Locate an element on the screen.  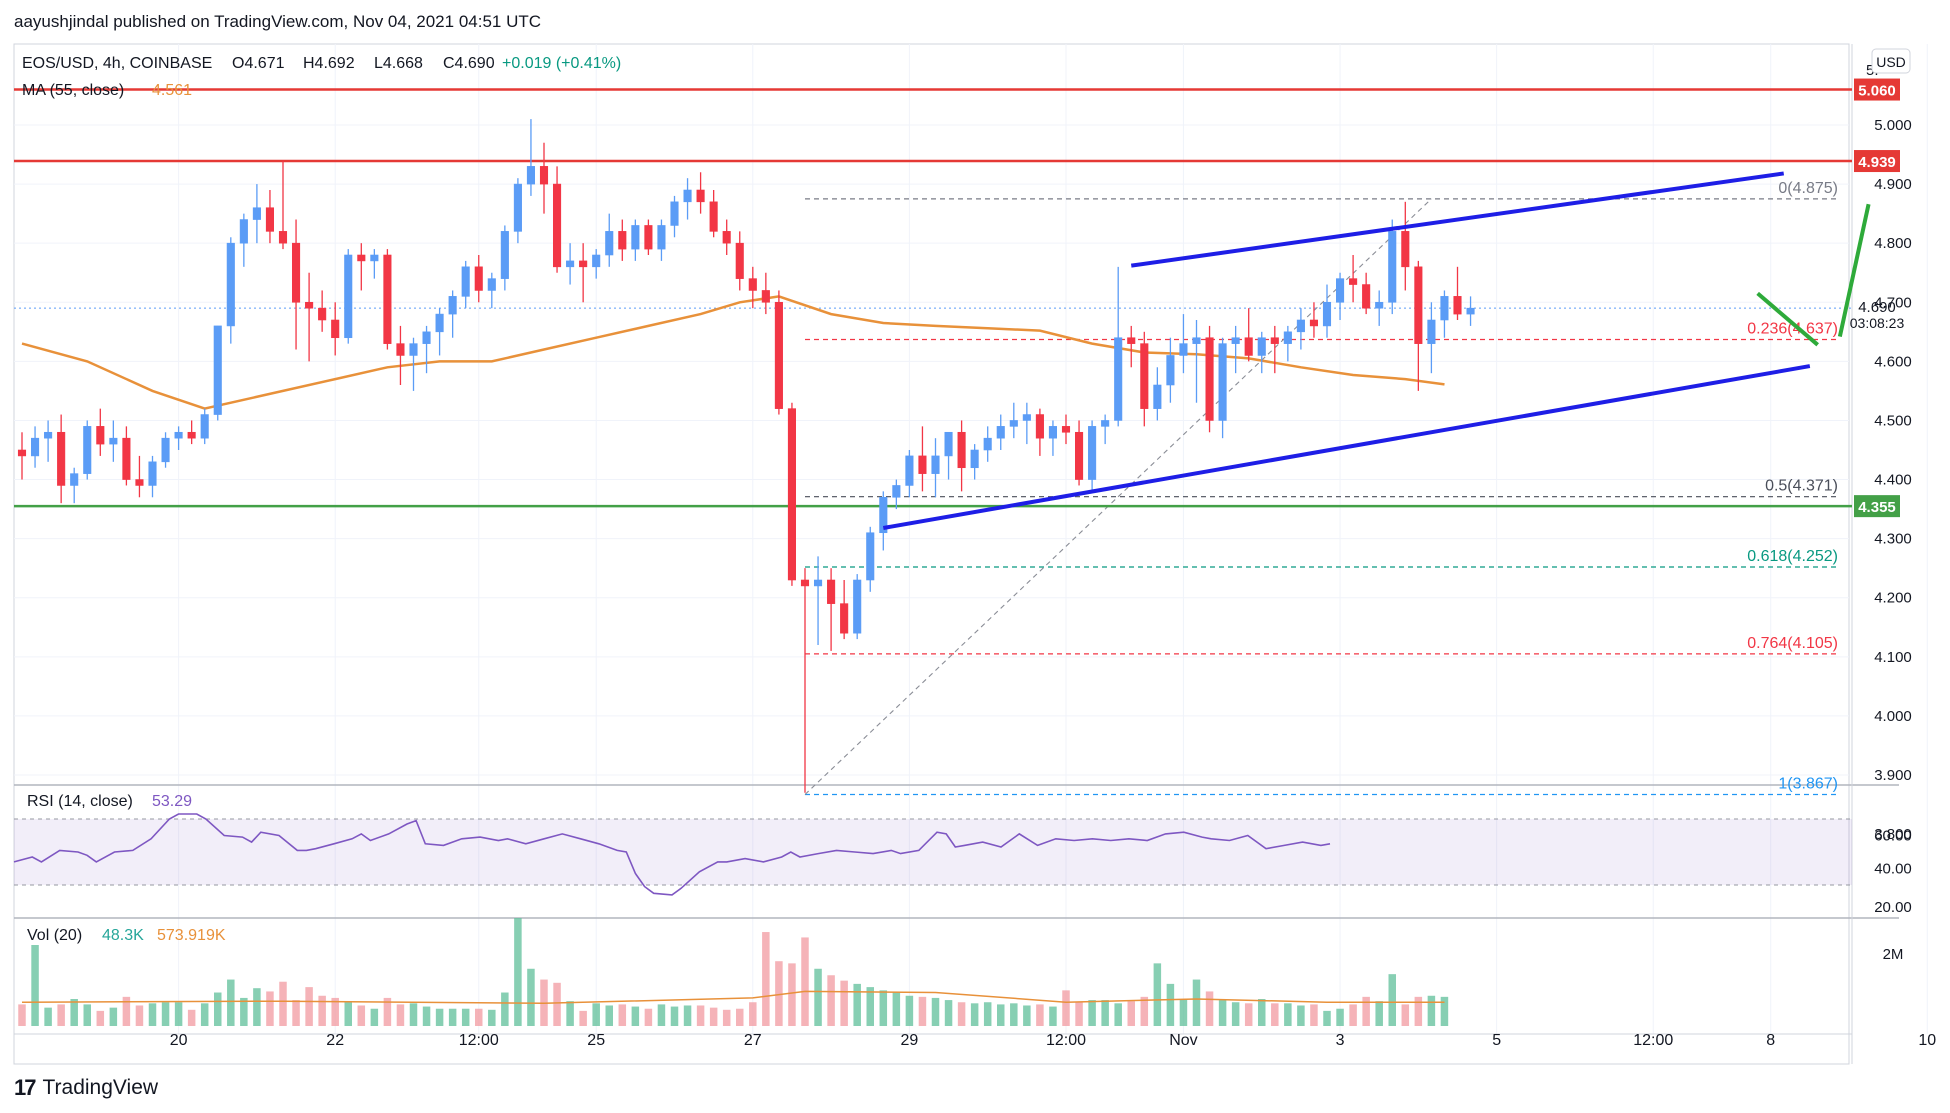
currency-button: USD is located at coordinates (1891, 61).